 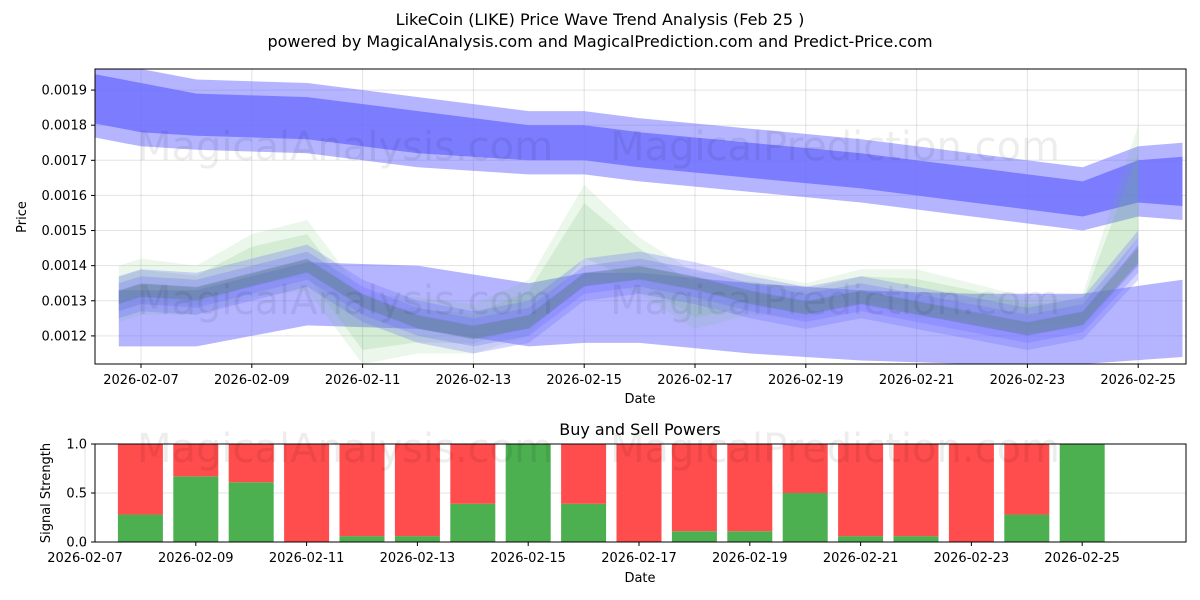 What do you see at coordinates (639, 558) in the screenshot?
I see `signal-x-tick-label: 2026-02-17` at bounding box center [639, 558].